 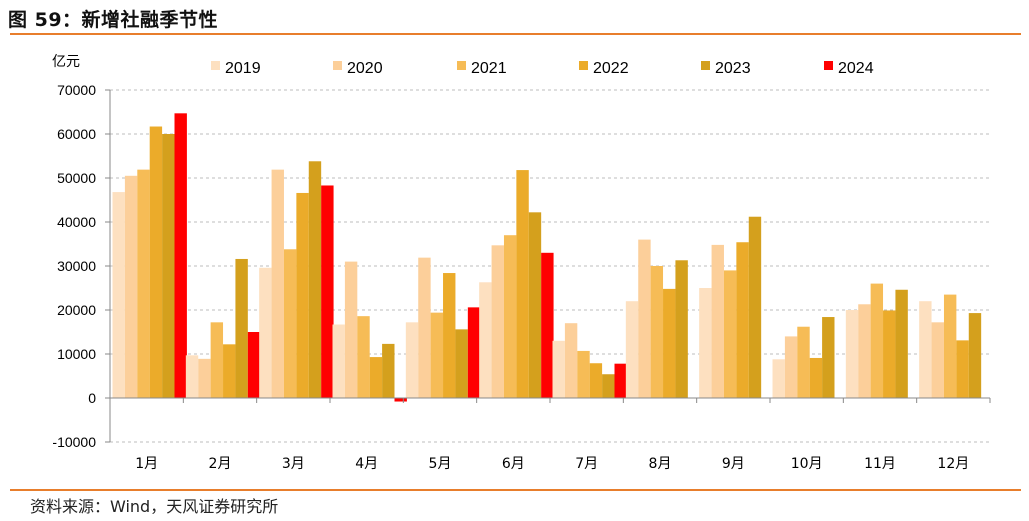 I want to click on y-tick-label: 10000, so click(x=76, y=354).